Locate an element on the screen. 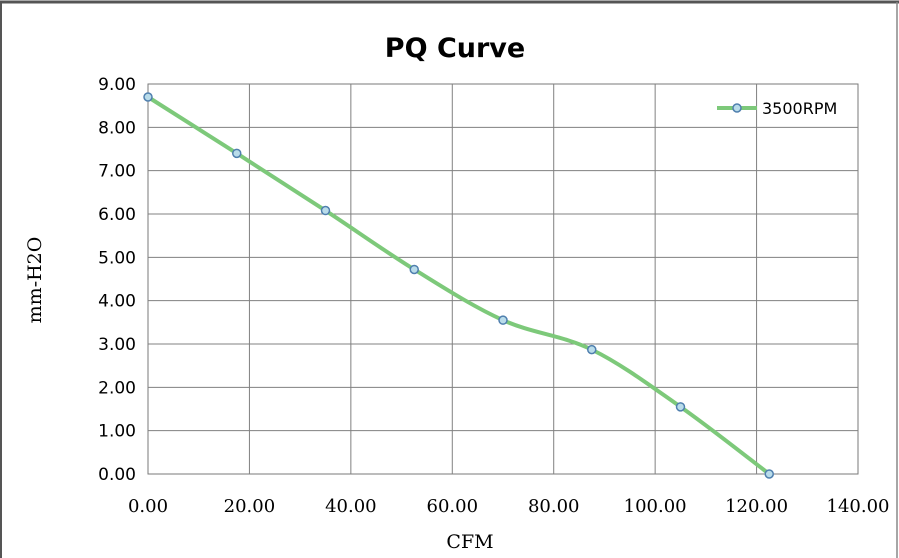 Image resolution: width=899 pixels, height=558 pixels. y-tick-label: 9.00 is located at coordinates (117, 85).